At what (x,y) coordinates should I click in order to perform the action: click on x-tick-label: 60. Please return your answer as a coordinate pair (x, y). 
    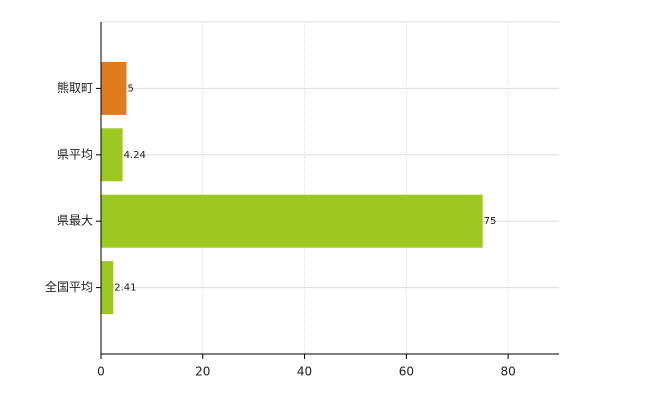
    Looking at the image, I should click on (406, 372).